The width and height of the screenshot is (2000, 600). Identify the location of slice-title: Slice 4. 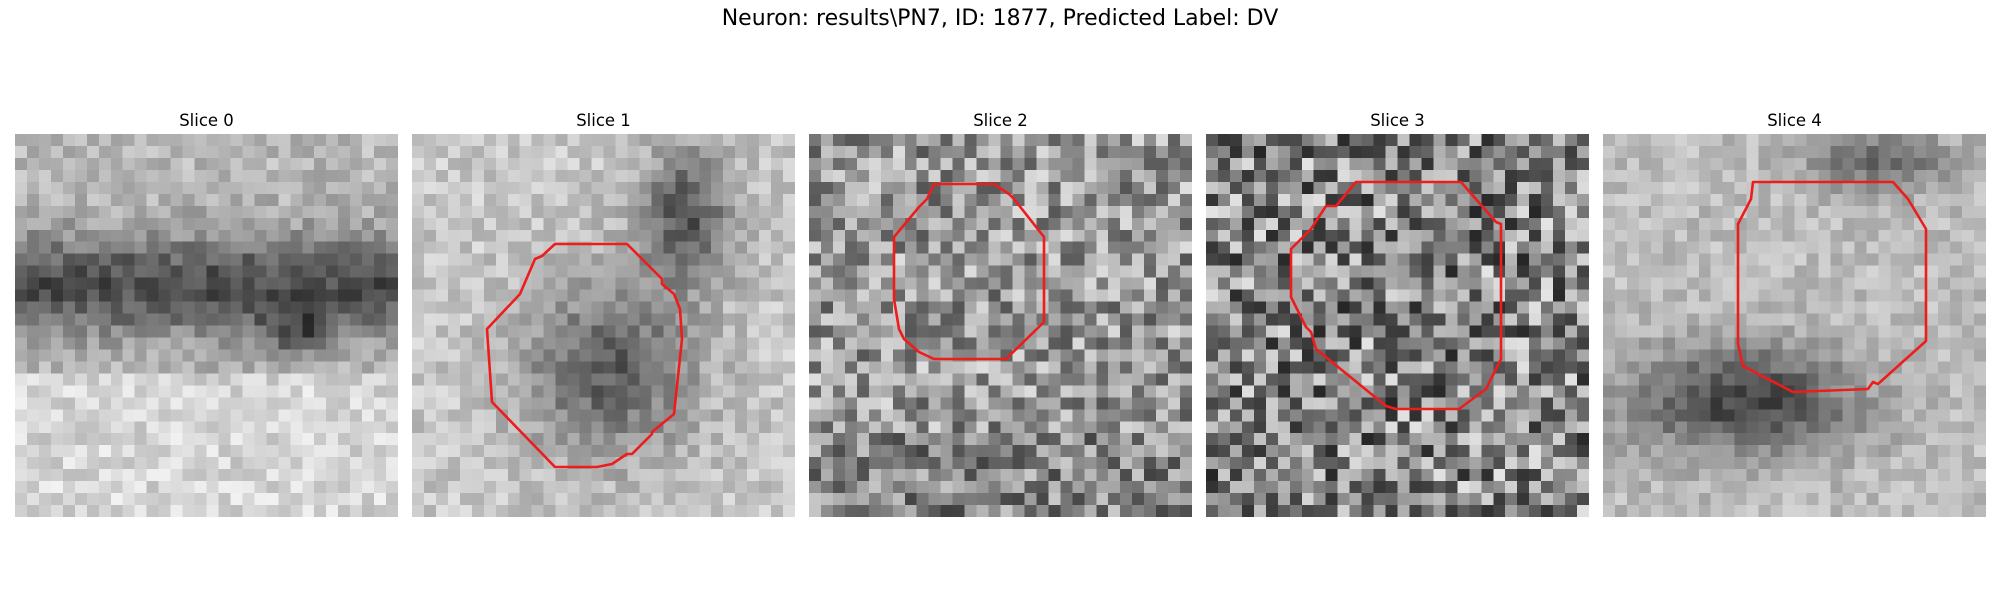
(1794, 120).